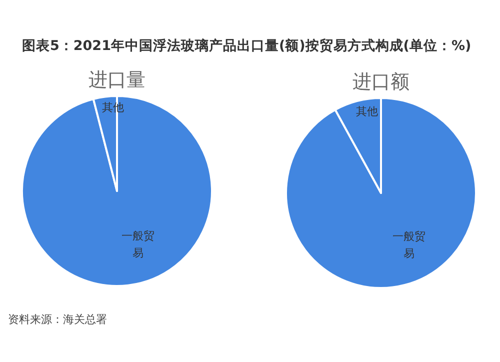  Describe the element at coordinates (381, 82) in the screenshot. I see `chart-title: 进口额` at that location.